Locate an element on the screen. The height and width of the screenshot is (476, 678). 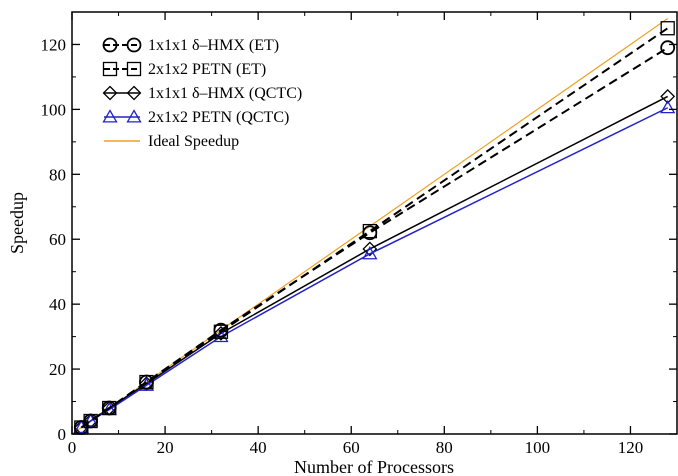
y-axis-label: Speedup is located at coordinates (17, 223).